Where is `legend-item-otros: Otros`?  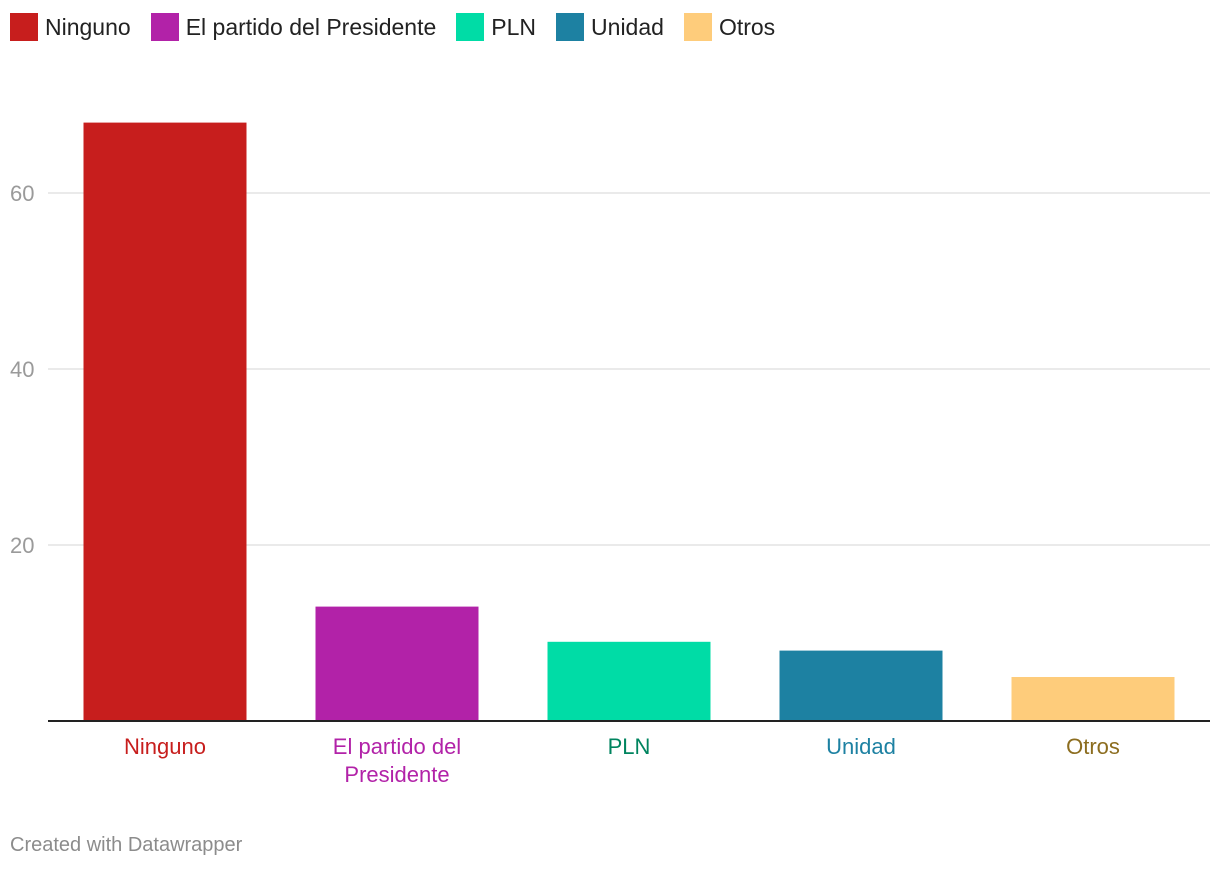 legend-item-otros: Otros is located at coordinates (729, 27).